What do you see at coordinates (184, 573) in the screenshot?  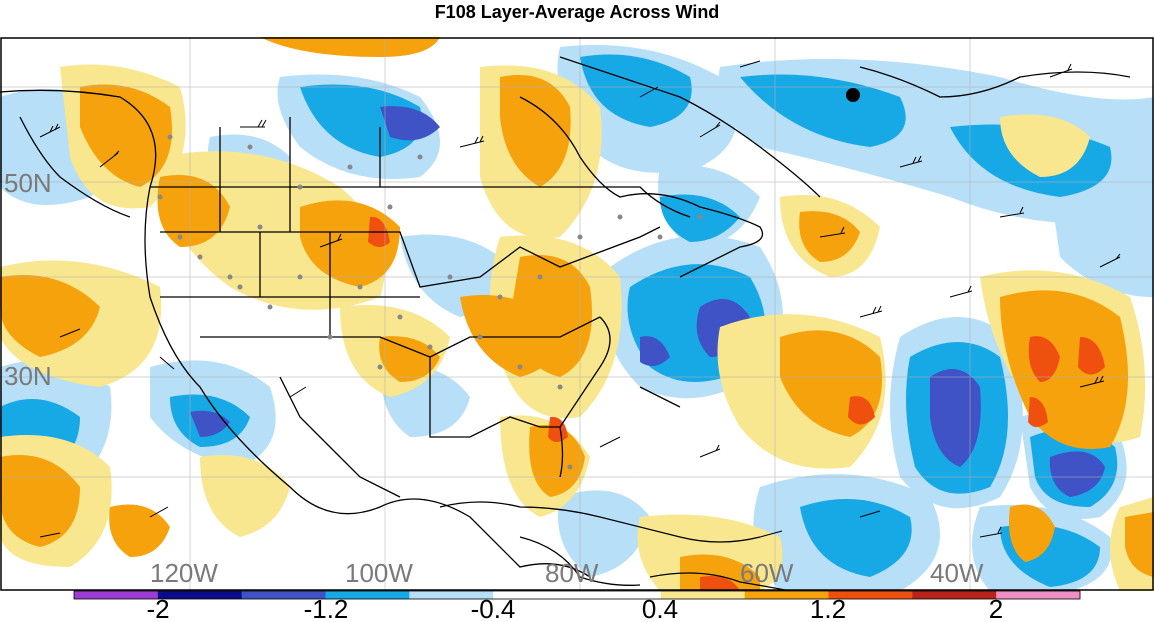 I see `lon-label-120w: 120W` at bounding box center [184, 573].